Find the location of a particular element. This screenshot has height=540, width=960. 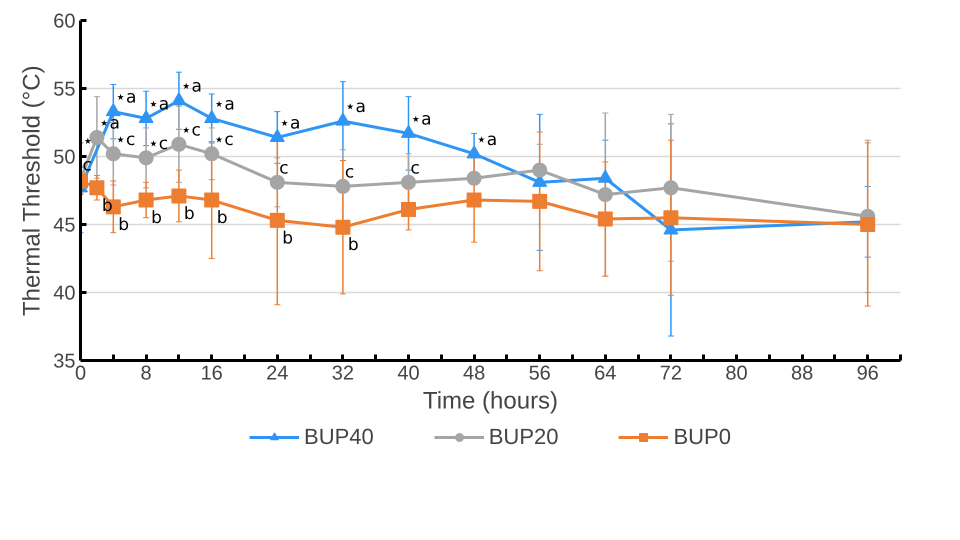

x-tick-label: 8 is located at coordinates (146, 373).